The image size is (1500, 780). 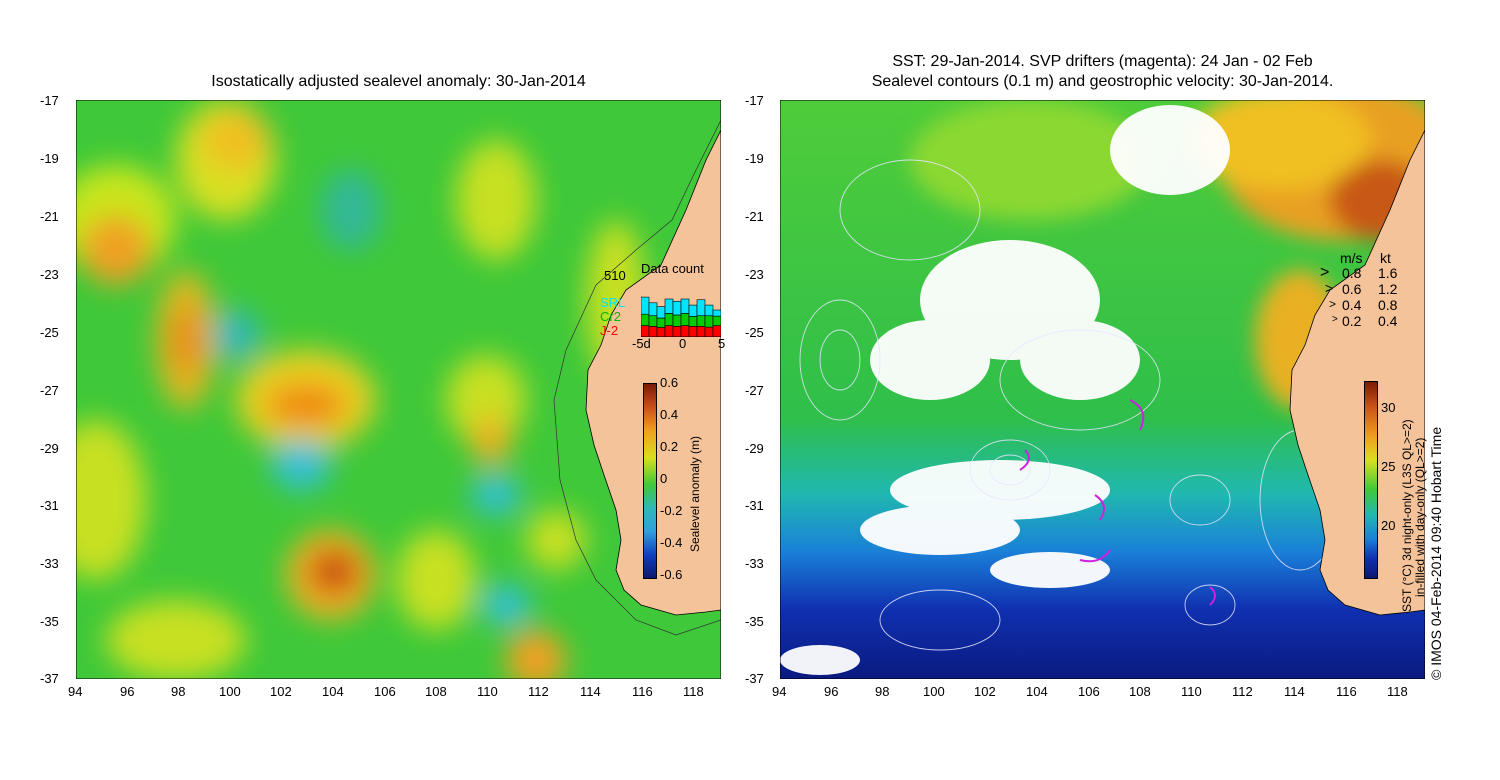 What do you see at coordinates (672, 268) in the screenshot?
I see `data-count-title: Data count` at bounding box center [672, 268].